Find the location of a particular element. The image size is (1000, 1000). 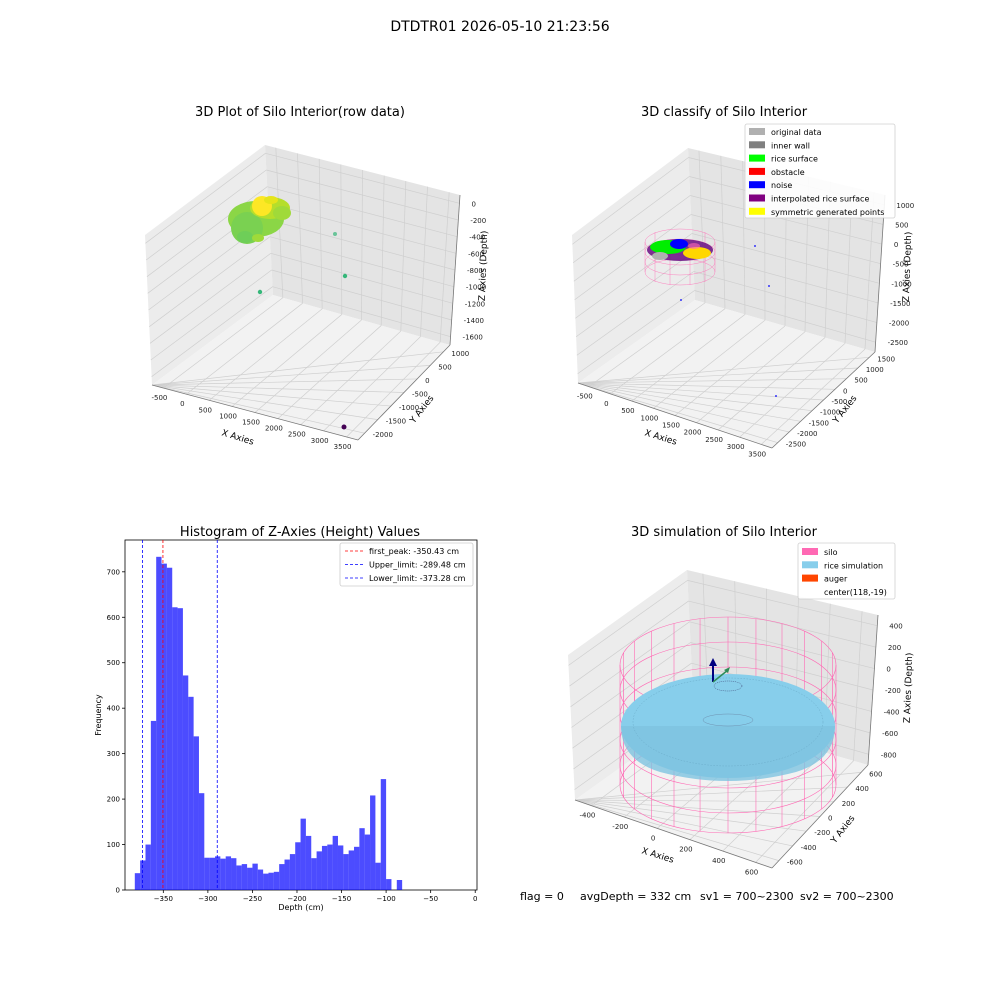

x-tick-label: 3500 is located at coordinates (757, 454).